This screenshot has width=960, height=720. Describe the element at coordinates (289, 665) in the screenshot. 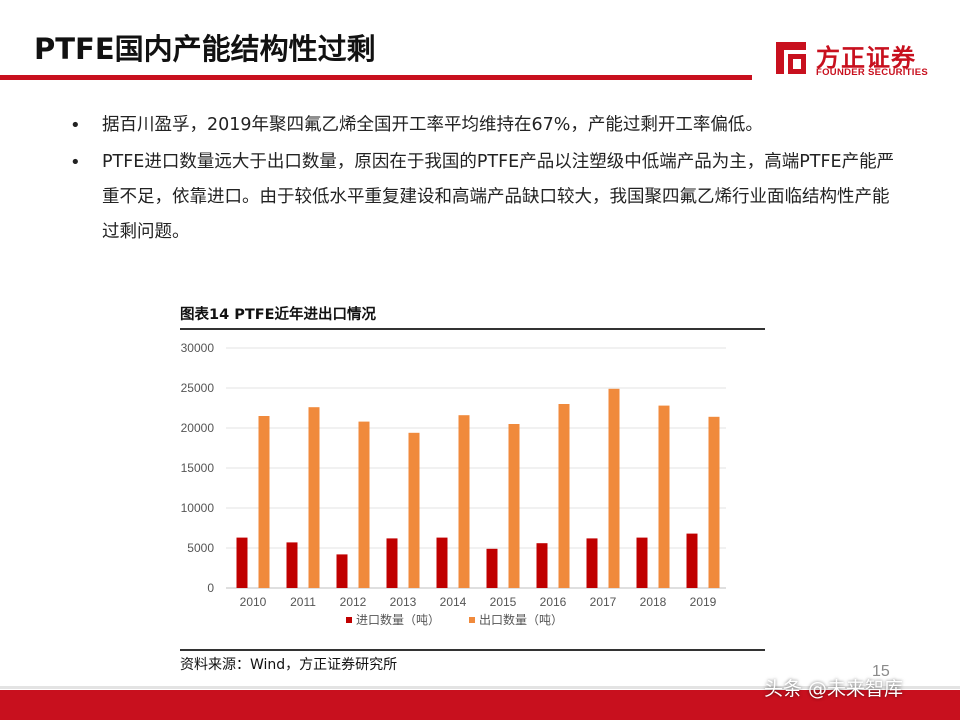

I see `source-note: 资料来源：Wind，方正证券研究所` at that location.